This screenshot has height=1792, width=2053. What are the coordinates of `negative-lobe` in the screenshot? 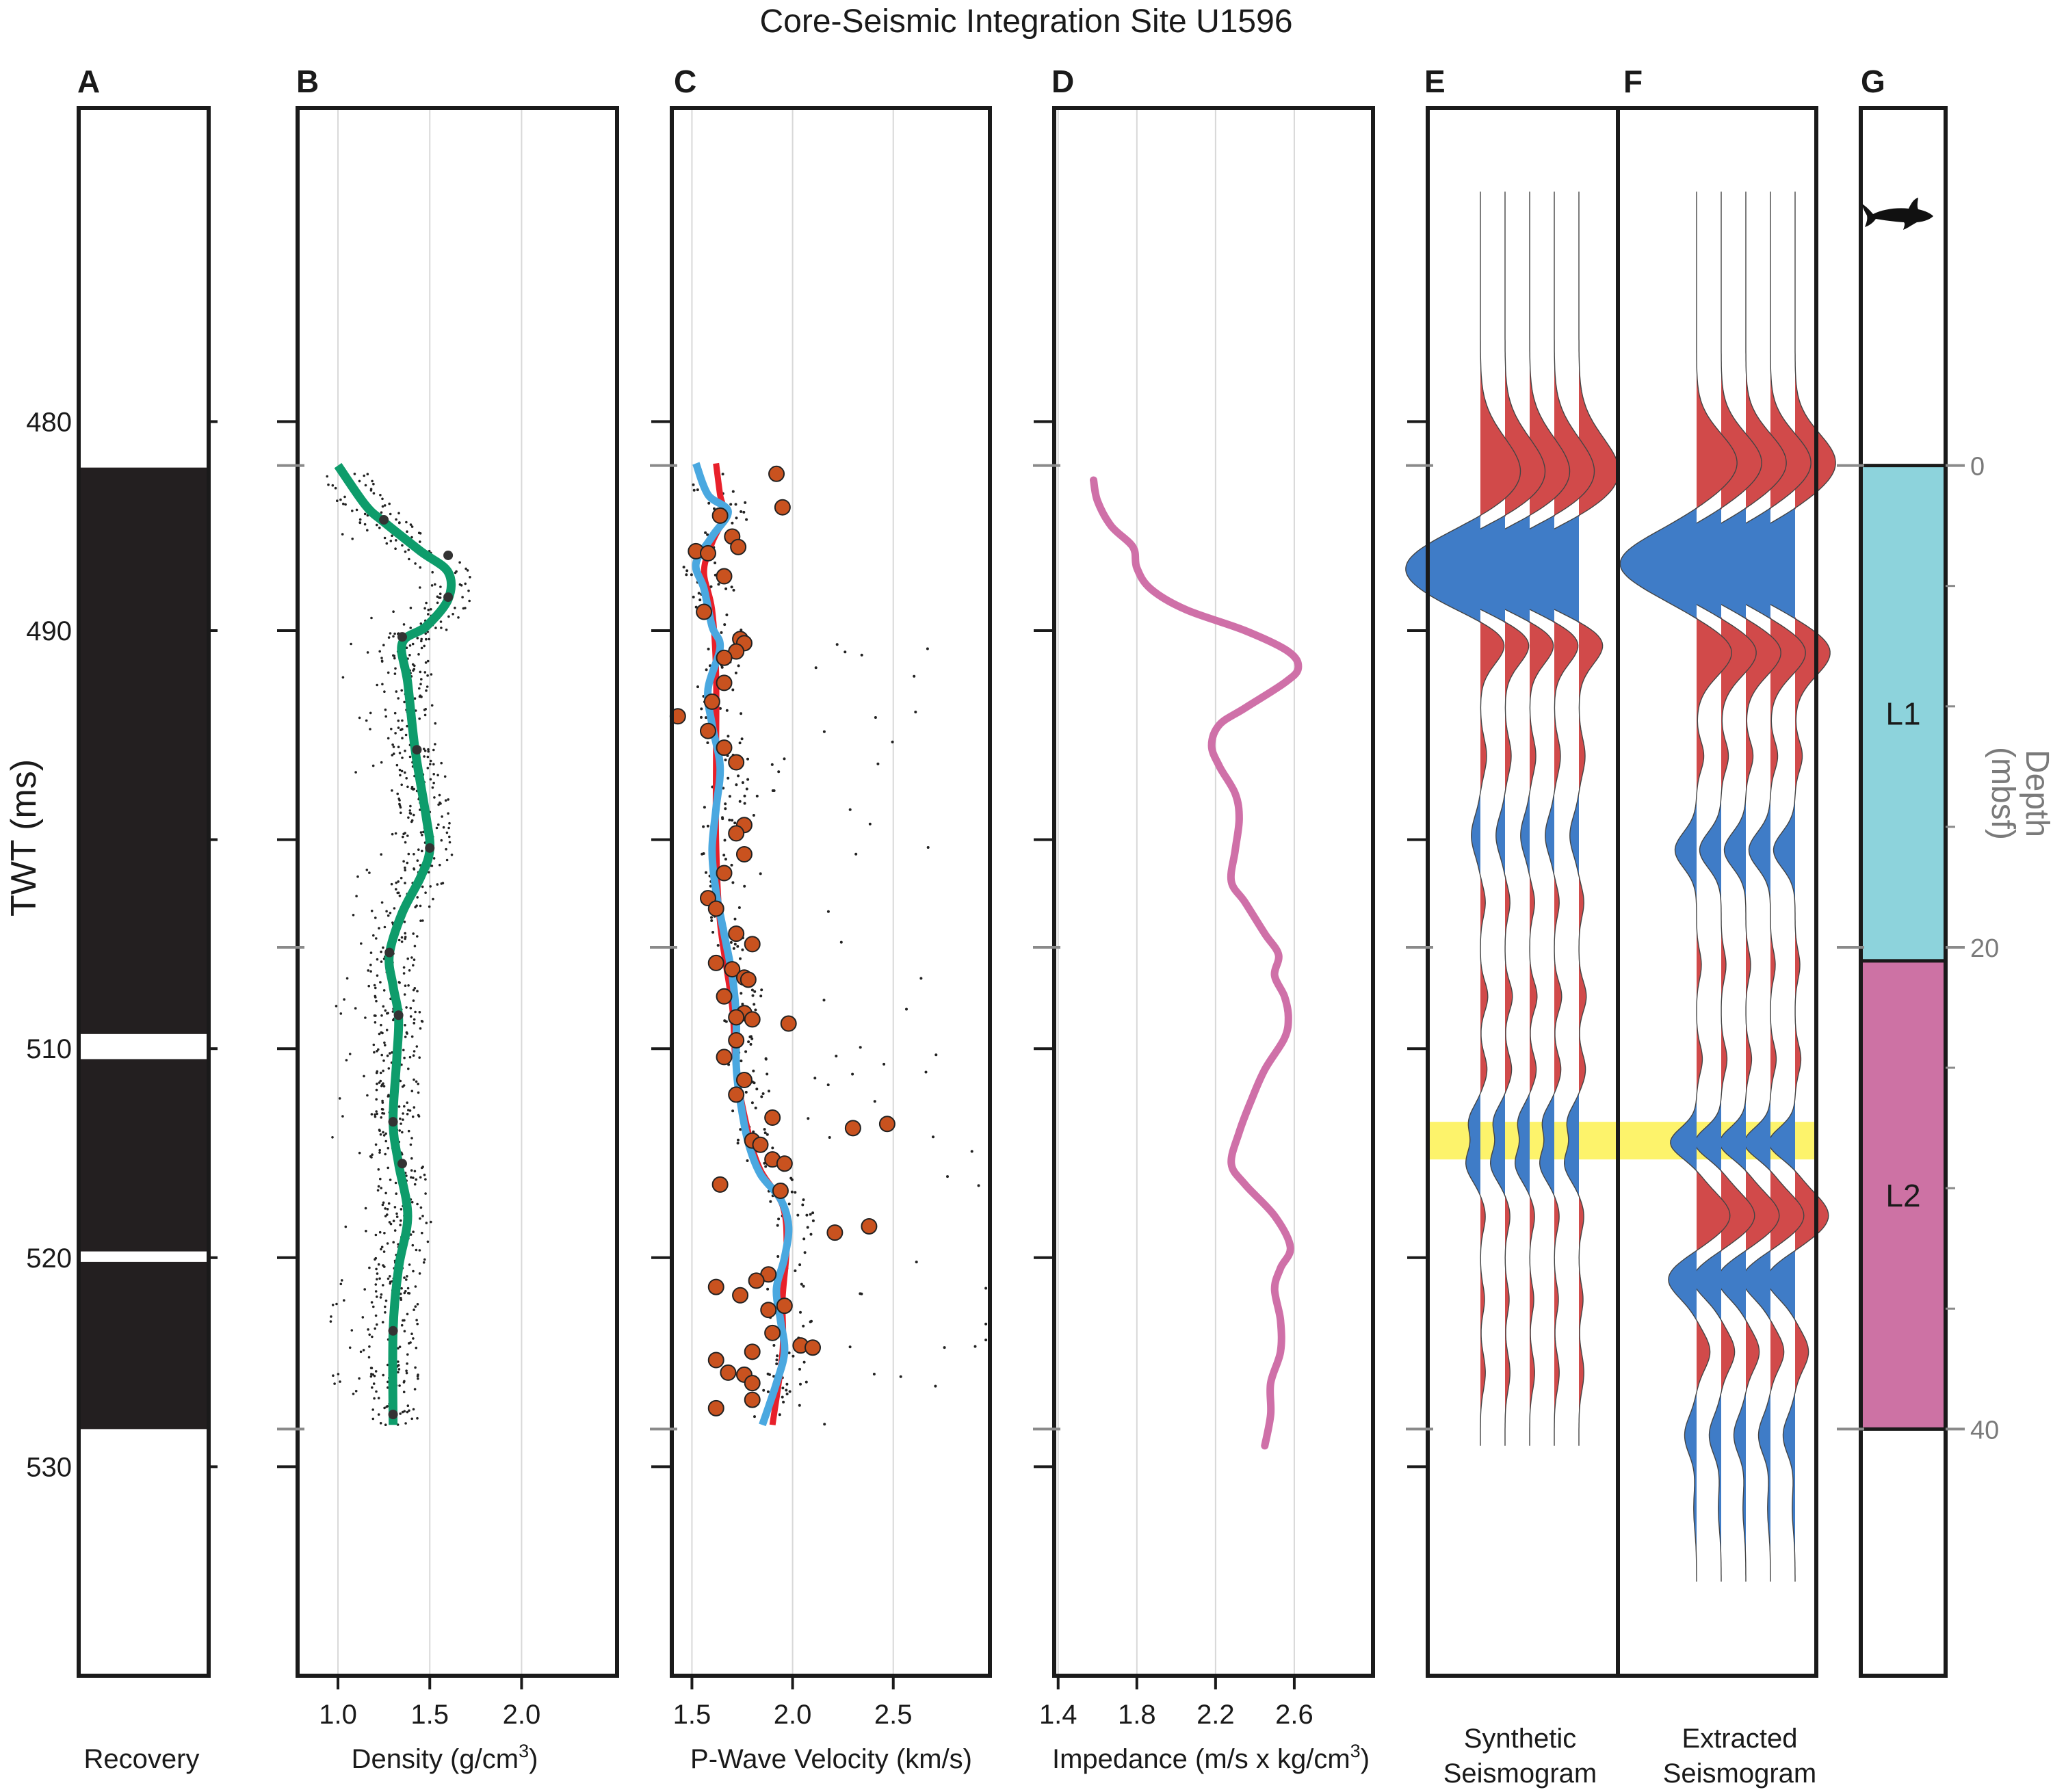 It's located at (1708, 887).